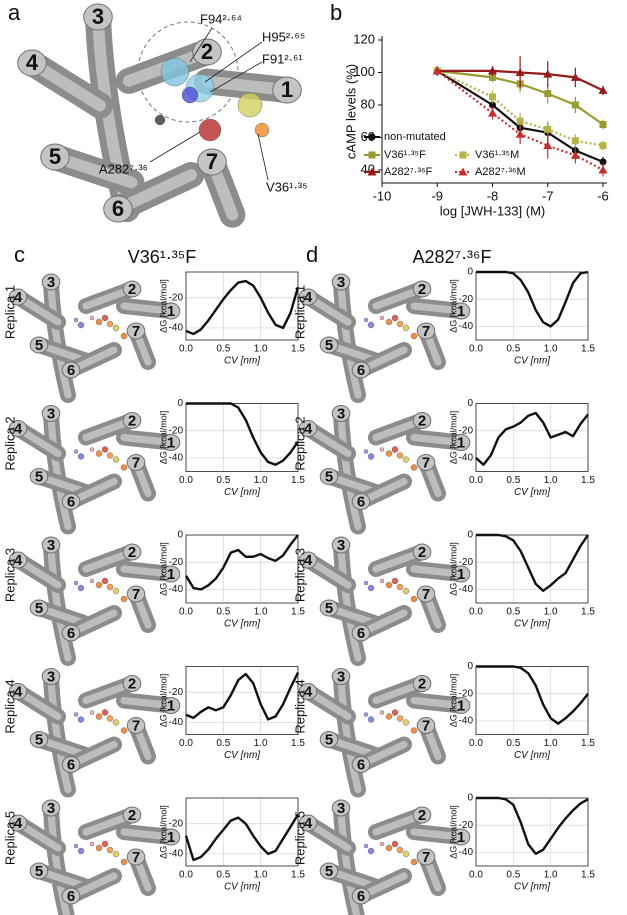  I want to click on replica-label: Replica 2, so click(9, 443).